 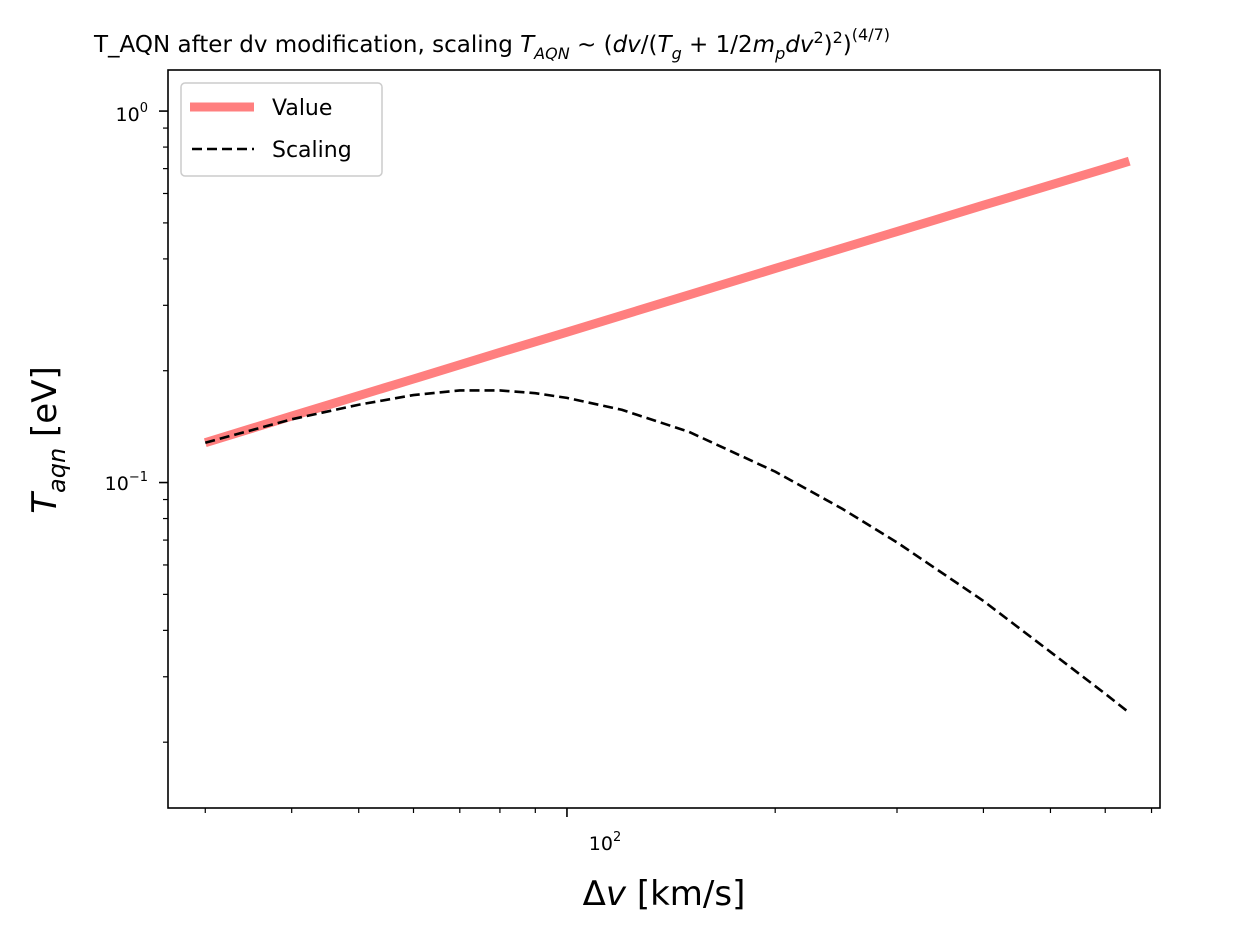 I want to click on y-tick-label-0.1: 10⁻¹, so click(x=126, y=482).